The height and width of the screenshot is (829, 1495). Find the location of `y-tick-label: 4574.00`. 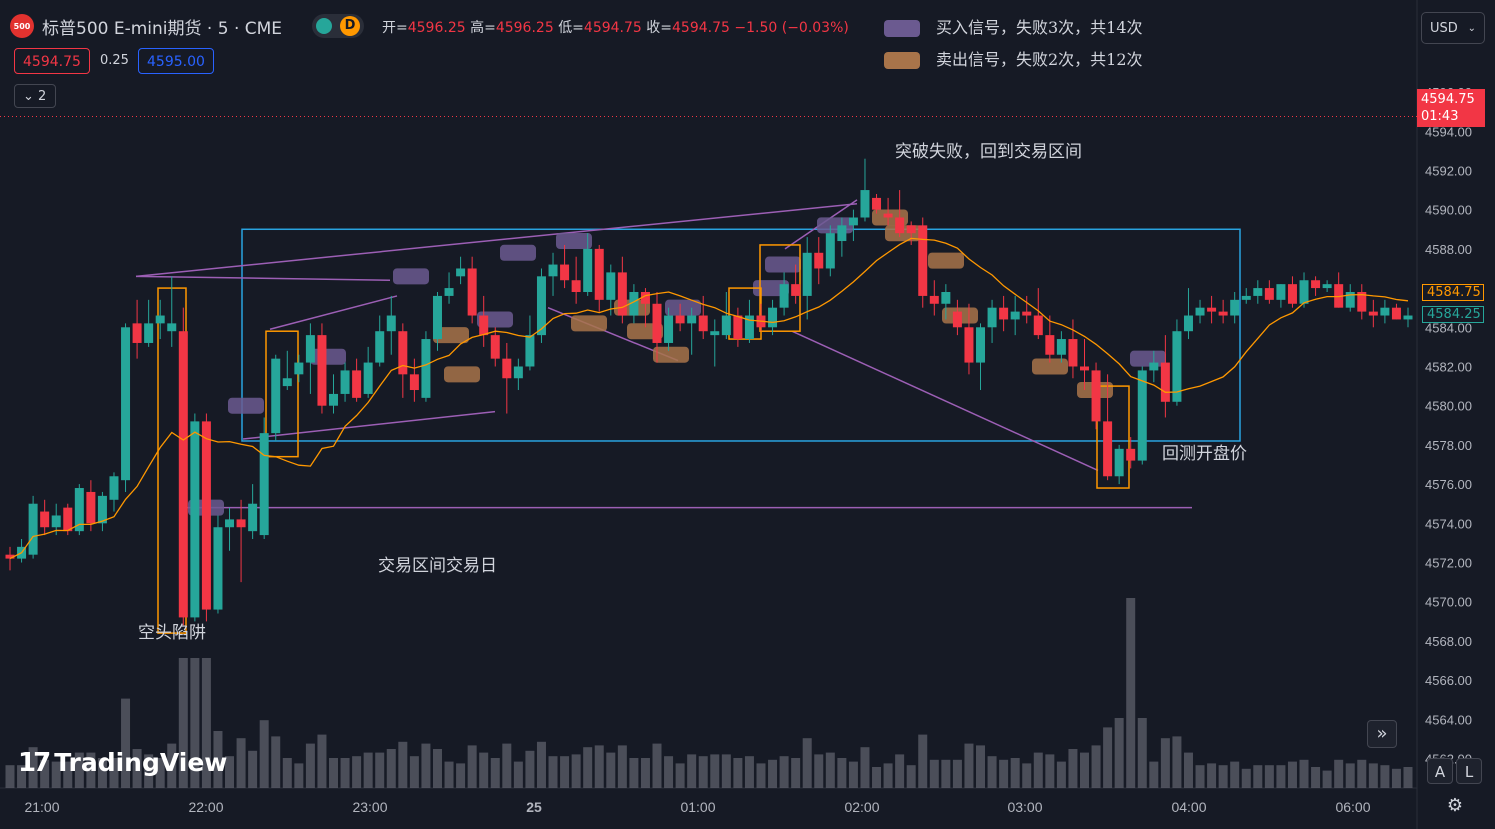

y-tick-label: 4574.00 is located at coordinates (1448, 523).